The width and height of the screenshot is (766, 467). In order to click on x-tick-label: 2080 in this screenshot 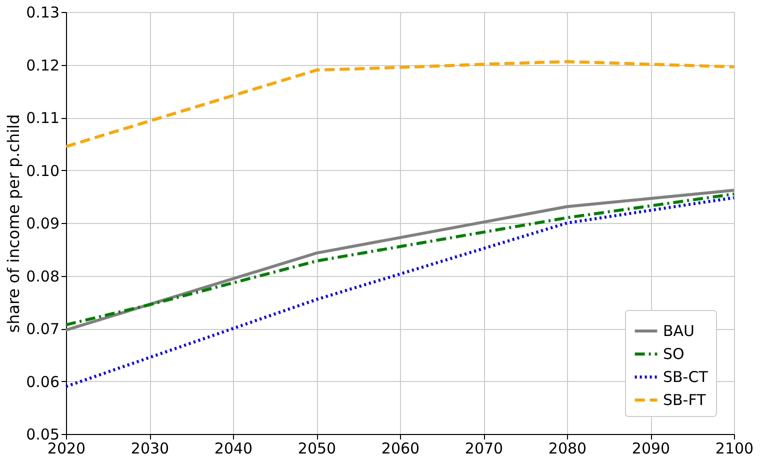, I will do `click(567, 449)`.